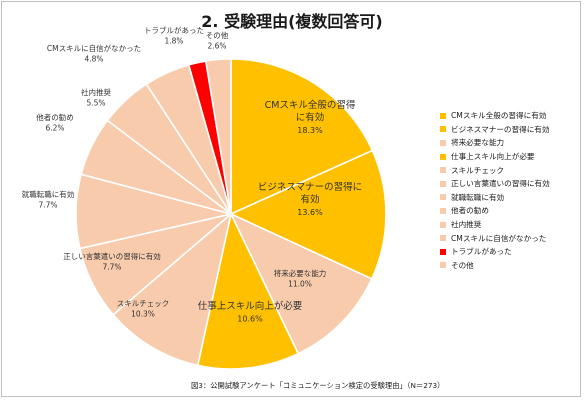 Image resolution: width=584 pixels, height=400 pixels. What do you see at coordinates (510, 266) in the screenshot?
I see `legend-item: その他` at bounding box center [510, 266].